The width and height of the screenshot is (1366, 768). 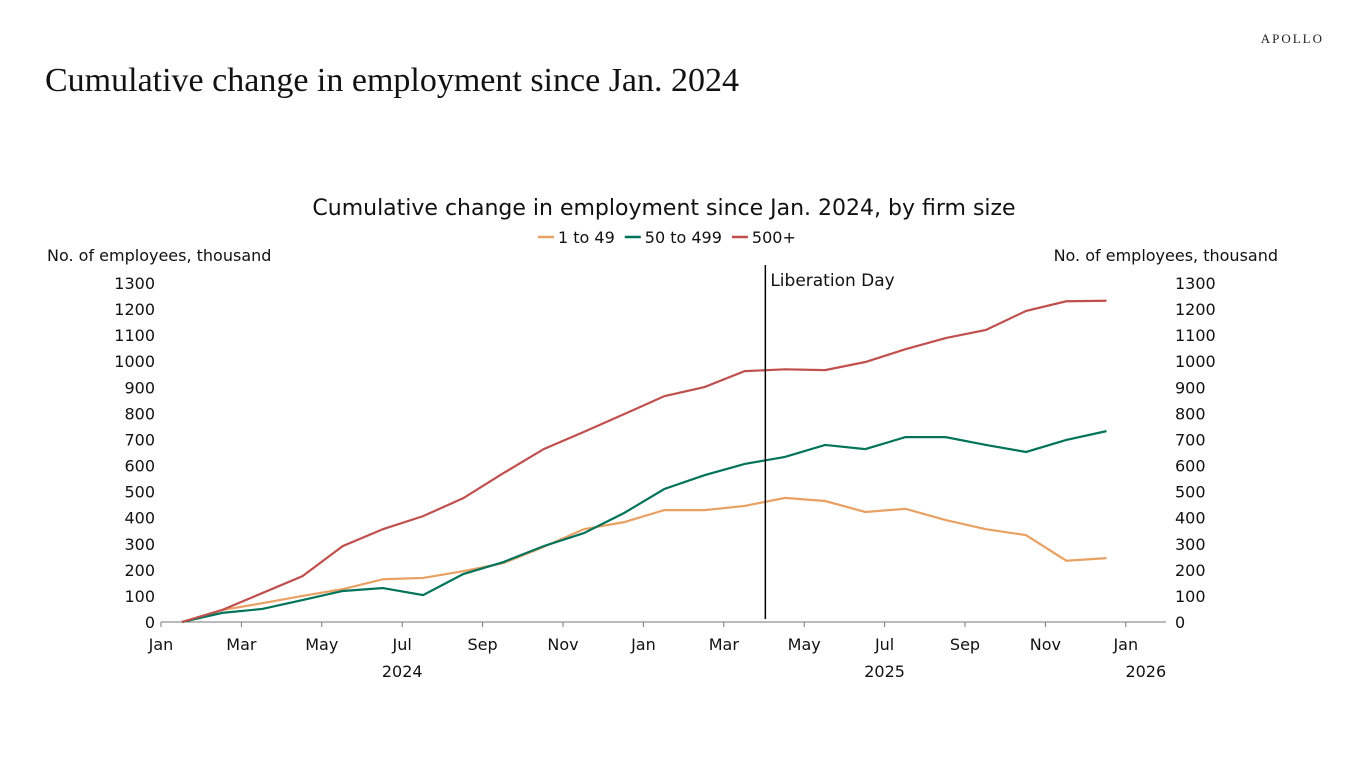 What do you see at coordinates (1195, 283) in the screenshot?
I see `y-tick-label-right: 1300` at bounding box center [1195, 283].